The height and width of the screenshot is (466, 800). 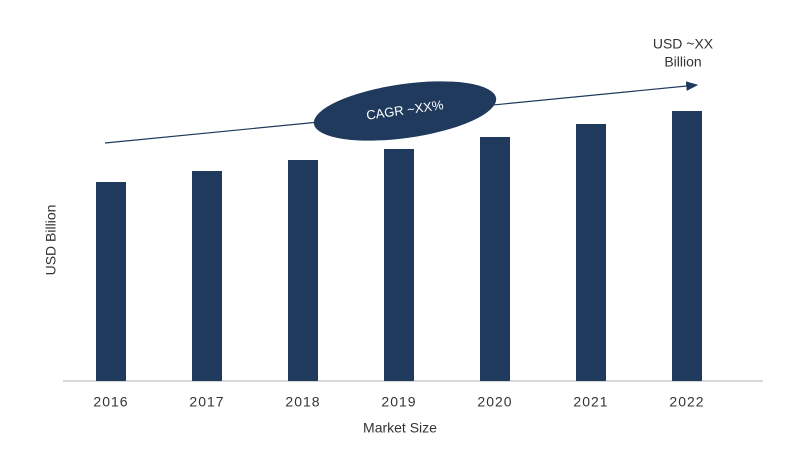 I want to click on annotation: Billion, so click(x=682, y=62).